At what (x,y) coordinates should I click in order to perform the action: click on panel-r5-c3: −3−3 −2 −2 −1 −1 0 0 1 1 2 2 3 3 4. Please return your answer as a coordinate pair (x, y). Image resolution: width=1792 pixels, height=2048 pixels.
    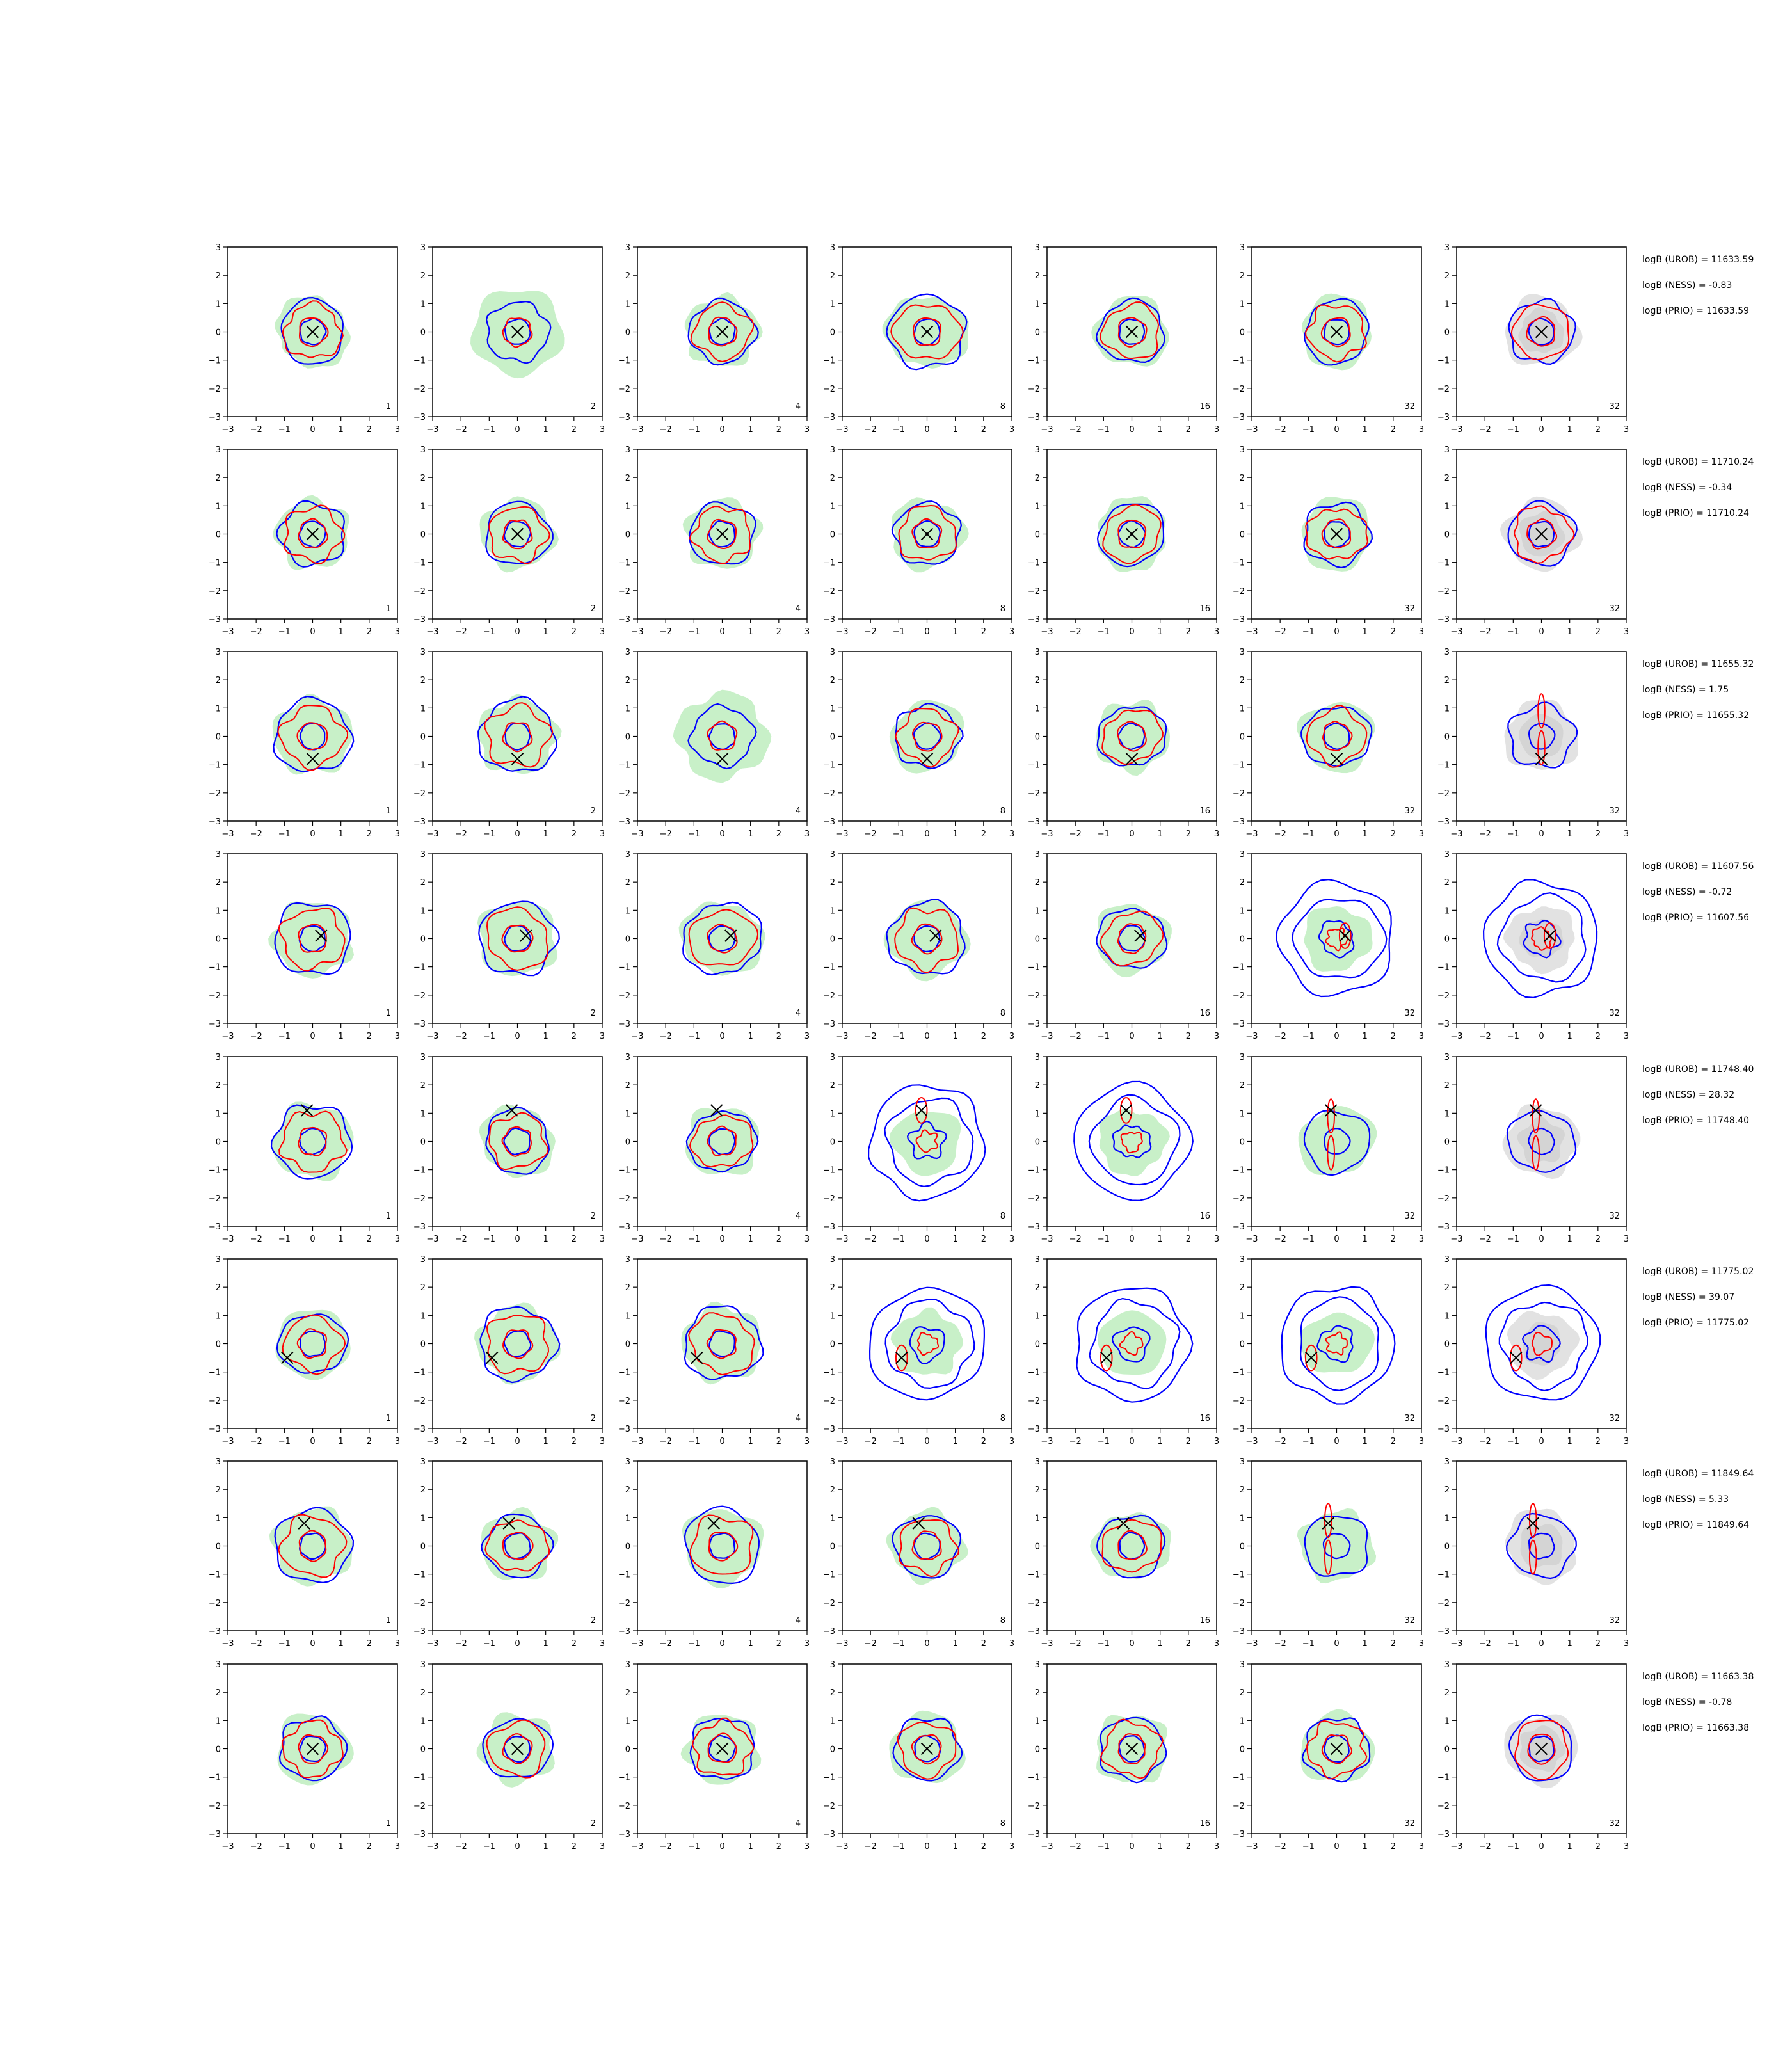
    Looking at the image, I should click on (714, 1148).